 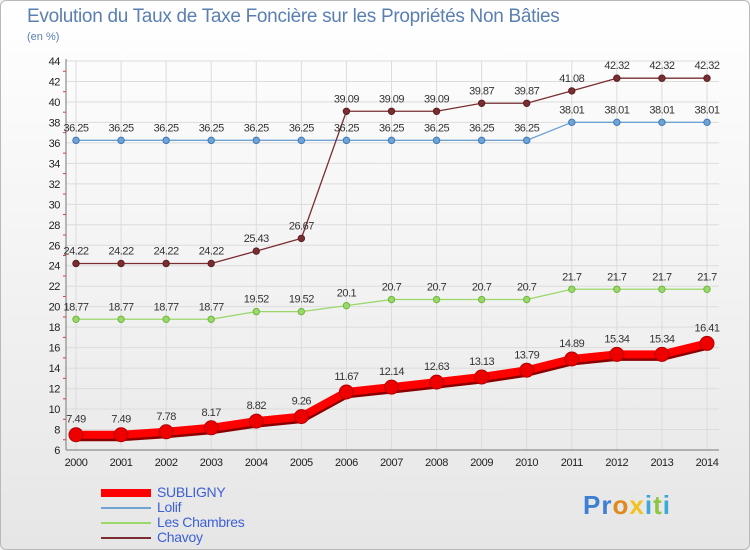 I want to click on data-label: 13.79, so click(x=526, y=355).